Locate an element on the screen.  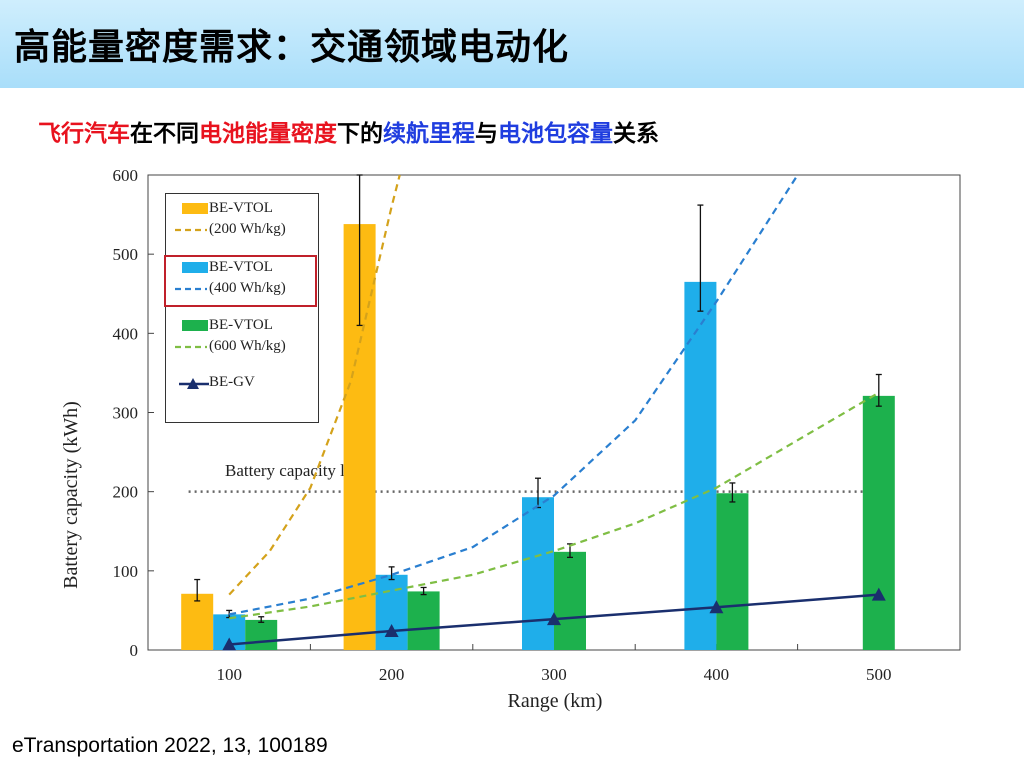
legend-label-3: BE-VTOL is located at coordinates (241, 325).